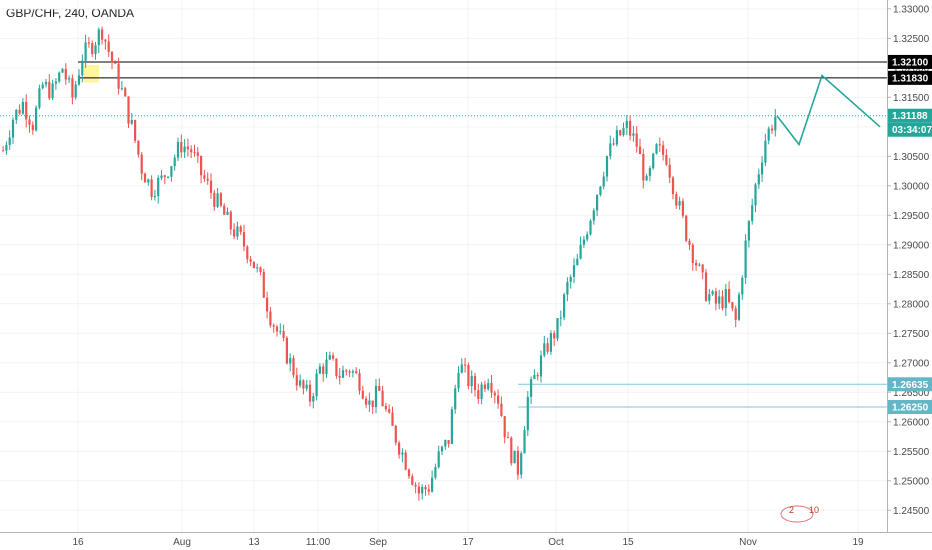  What do you see at coordinates (858, 542) in the screenshot?
I see `x-tick-label: 19` at bounding box center [858, 542].